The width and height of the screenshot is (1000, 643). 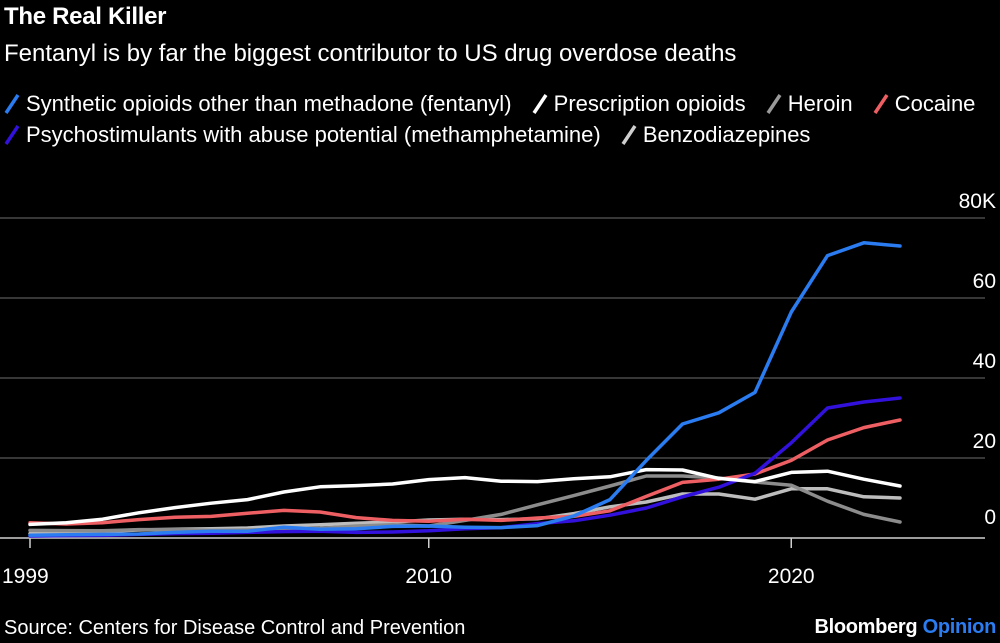 I want to click on y-tick-label: 0, so click(x=990, y=517).